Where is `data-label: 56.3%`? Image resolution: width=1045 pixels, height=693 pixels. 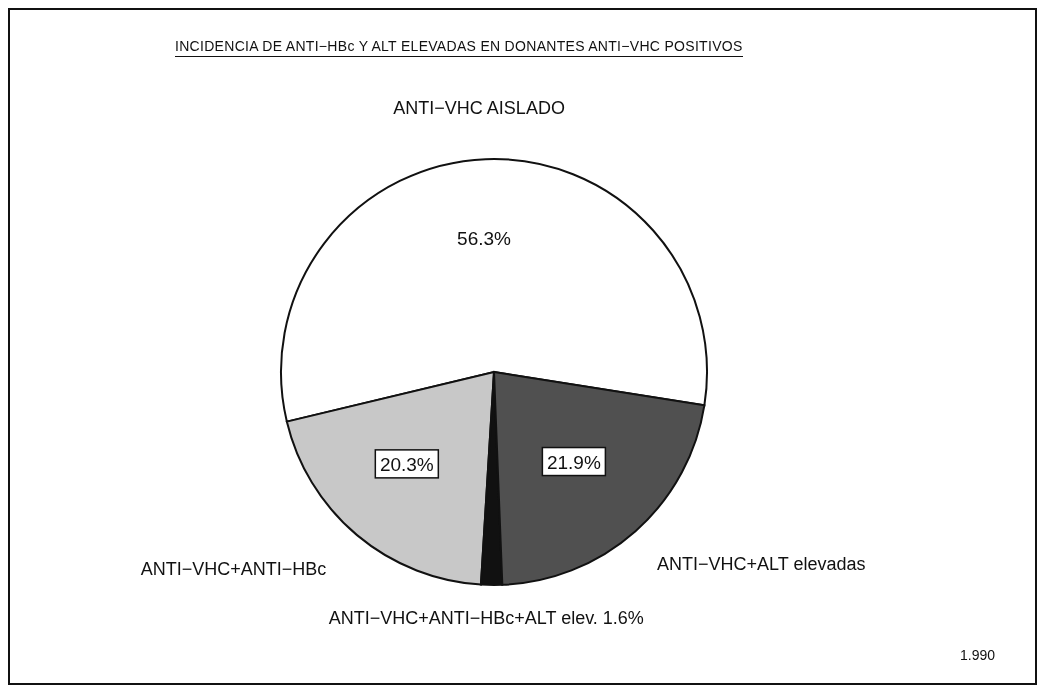 data-label: 56.3% is located at coordinates (484, 239).